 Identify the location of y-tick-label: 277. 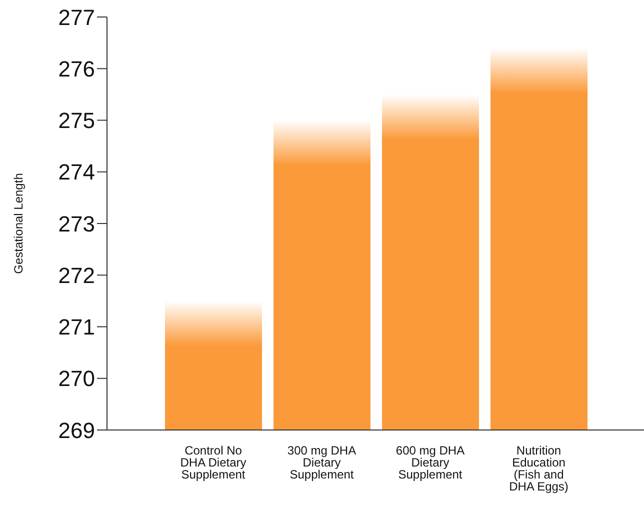
(76, 17).